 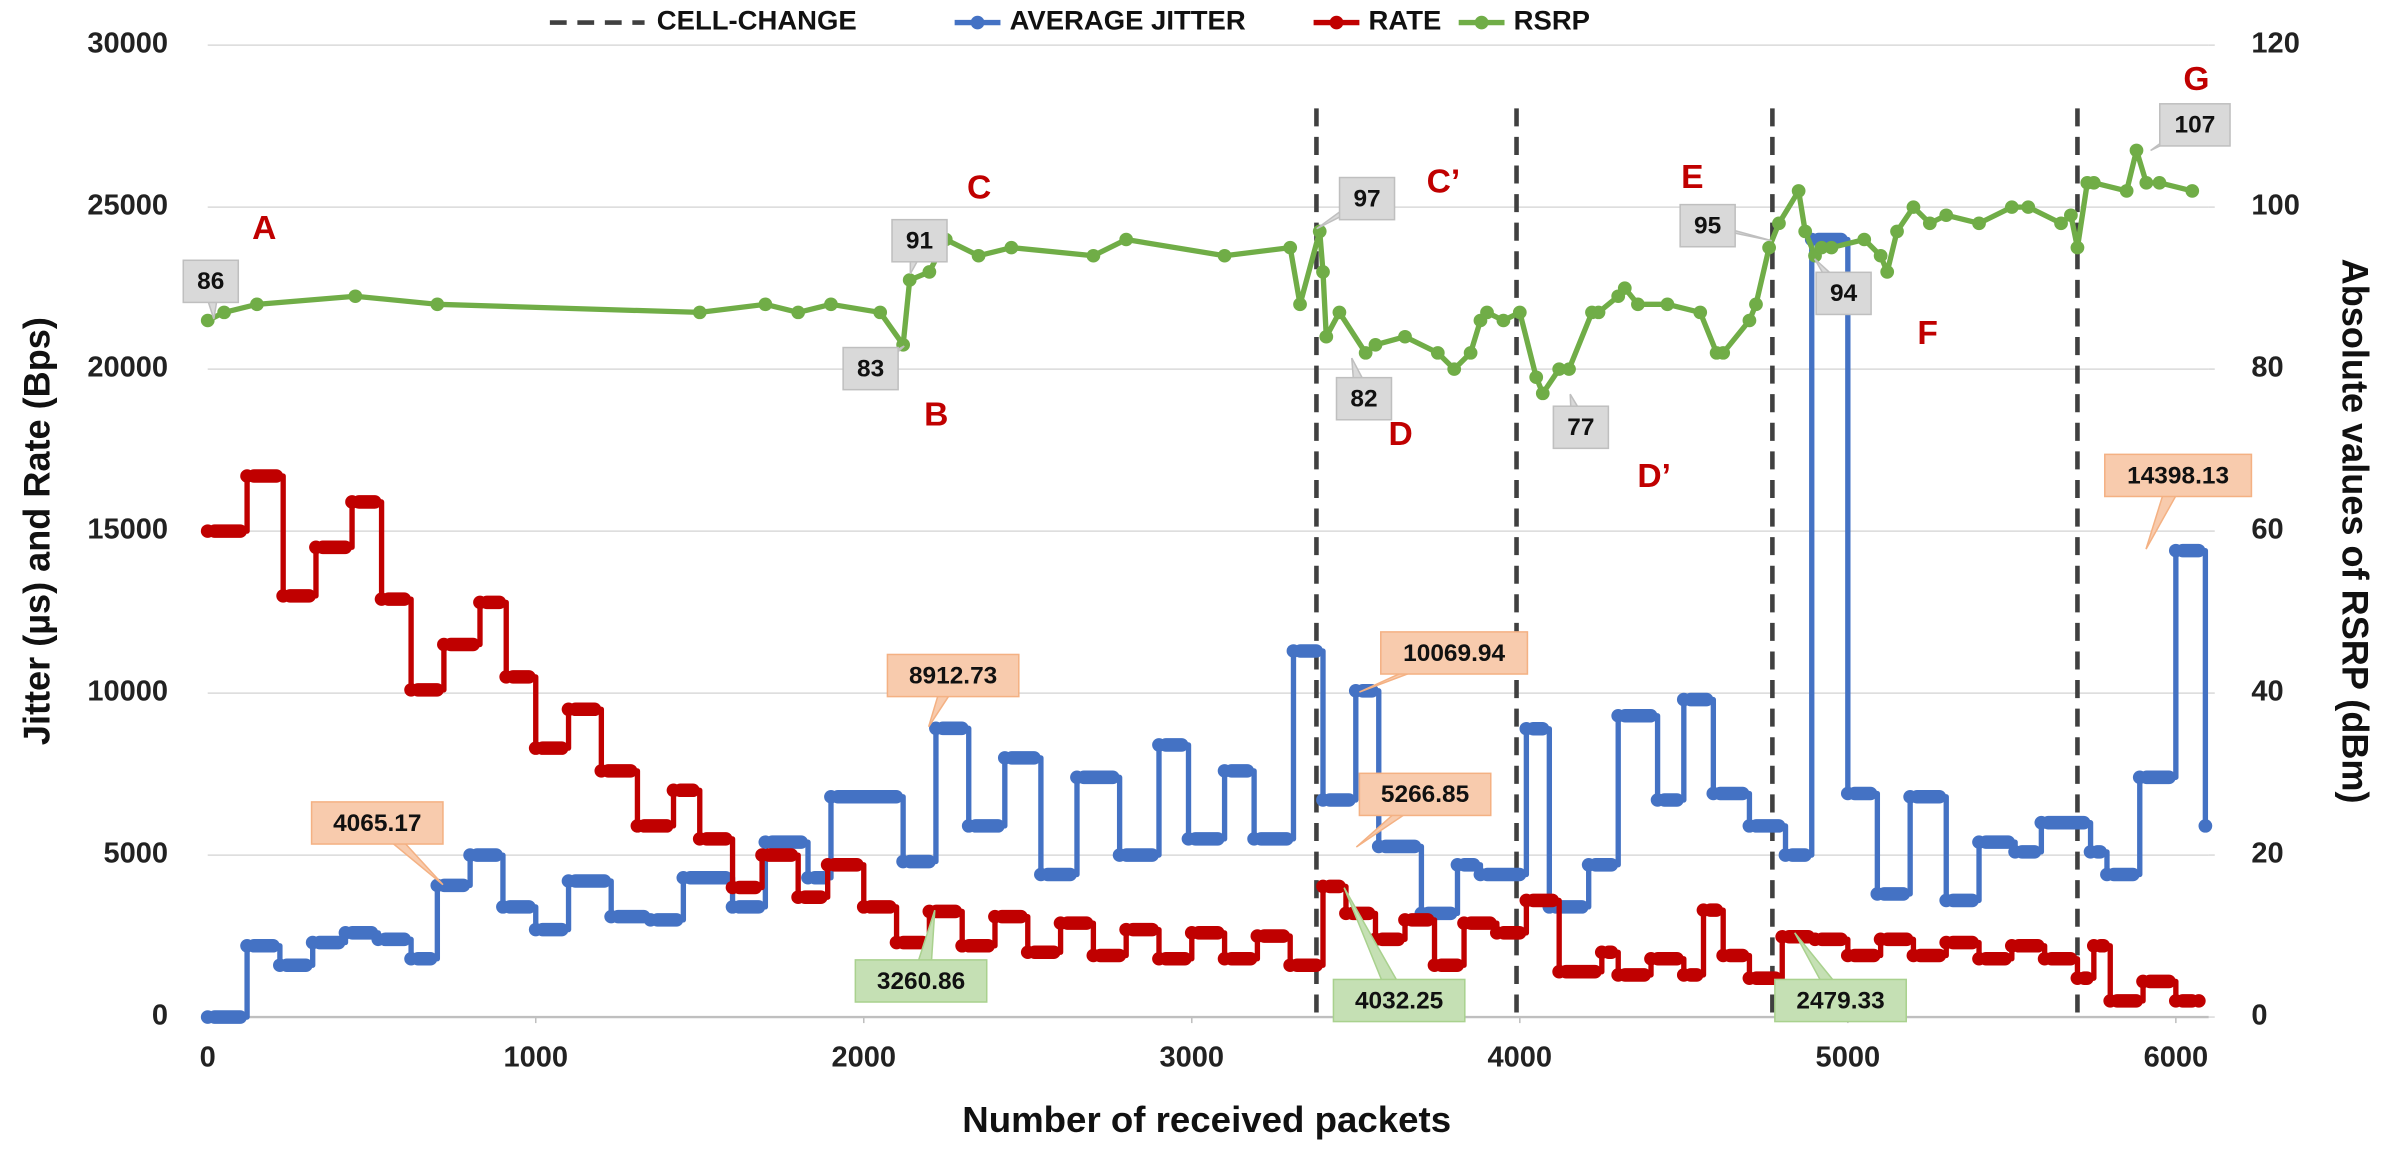 What do you see at coordinates (2196, 79) in the screenshot?
I see `region-letter: G` at bounding box center [2196, 79].